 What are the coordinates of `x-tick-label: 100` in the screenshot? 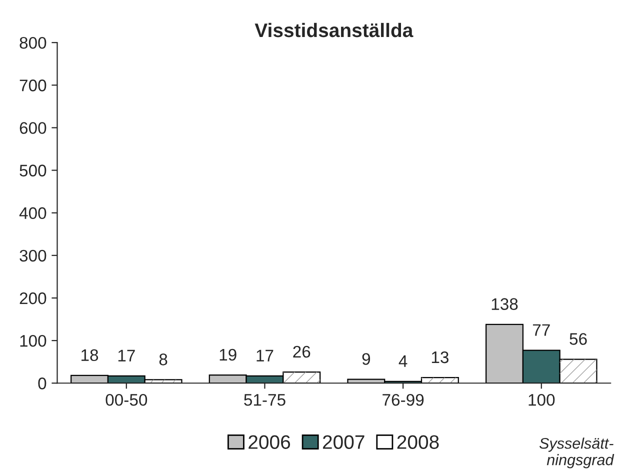 It's located at (541, 400).